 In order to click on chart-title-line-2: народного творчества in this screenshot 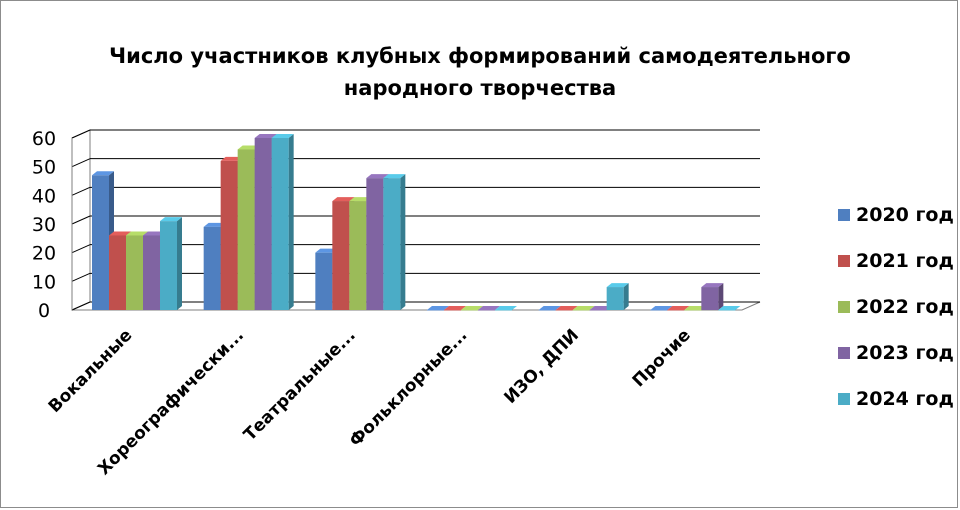, I will do `click(480, 88)`.